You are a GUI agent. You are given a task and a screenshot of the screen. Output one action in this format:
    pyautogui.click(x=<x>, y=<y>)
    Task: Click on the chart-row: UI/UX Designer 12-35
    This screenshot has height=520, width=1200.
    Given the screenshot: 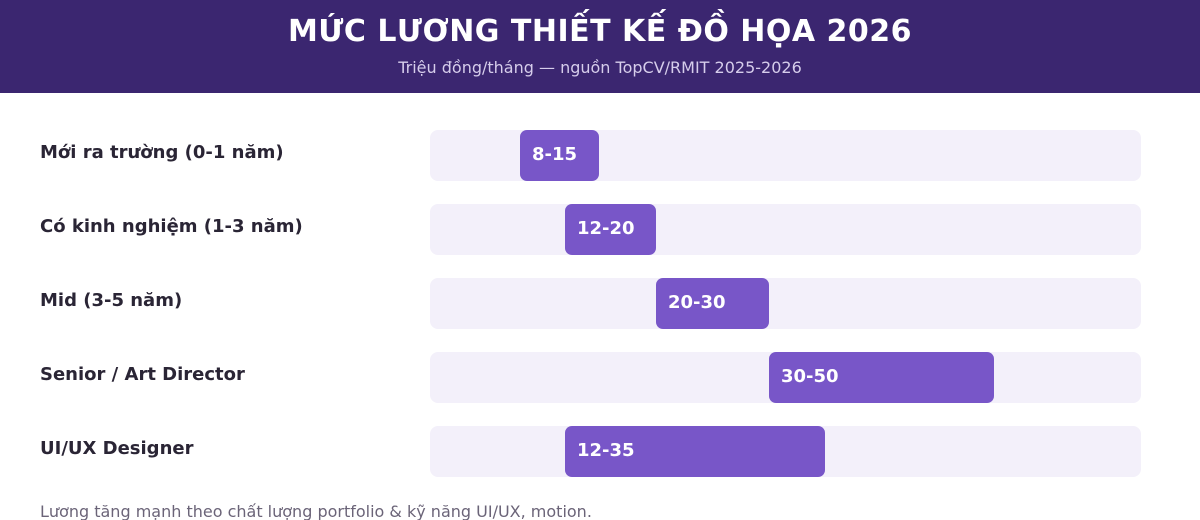 What is the action you would take?
    pyautogui.click(x=600, y=451)
    